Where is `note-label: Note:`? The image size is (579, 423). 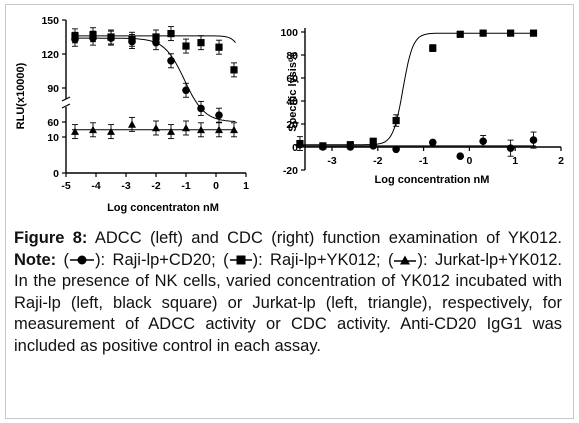 note-label: Note: is located at coordinates (35, 259).